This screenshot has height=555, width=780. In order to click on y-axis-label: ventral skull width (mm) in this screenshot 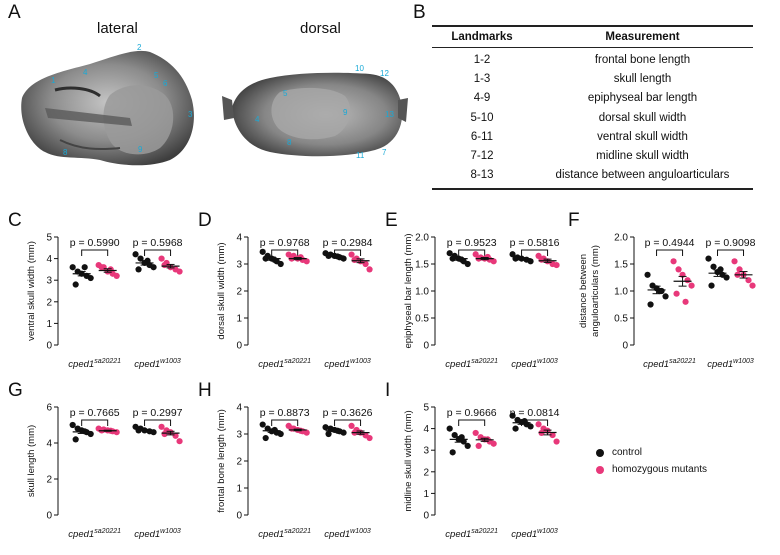, I will do `click(31, 291)`.